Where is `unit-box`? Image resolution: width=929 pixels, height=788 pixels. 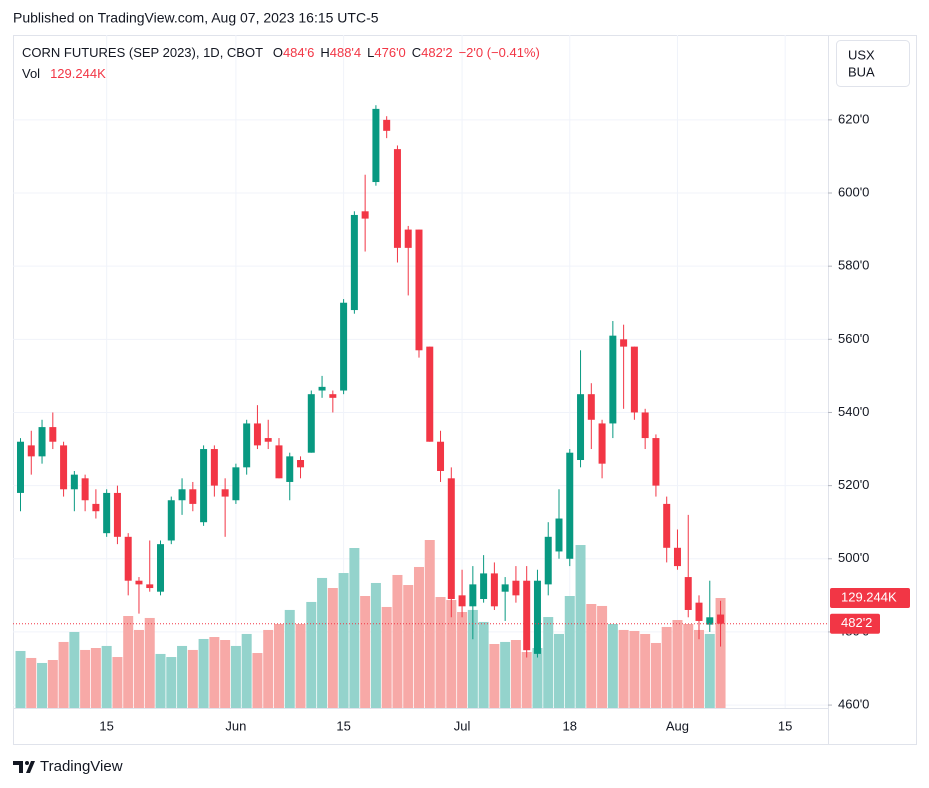 unit-box is located at coordinates (873, 63).